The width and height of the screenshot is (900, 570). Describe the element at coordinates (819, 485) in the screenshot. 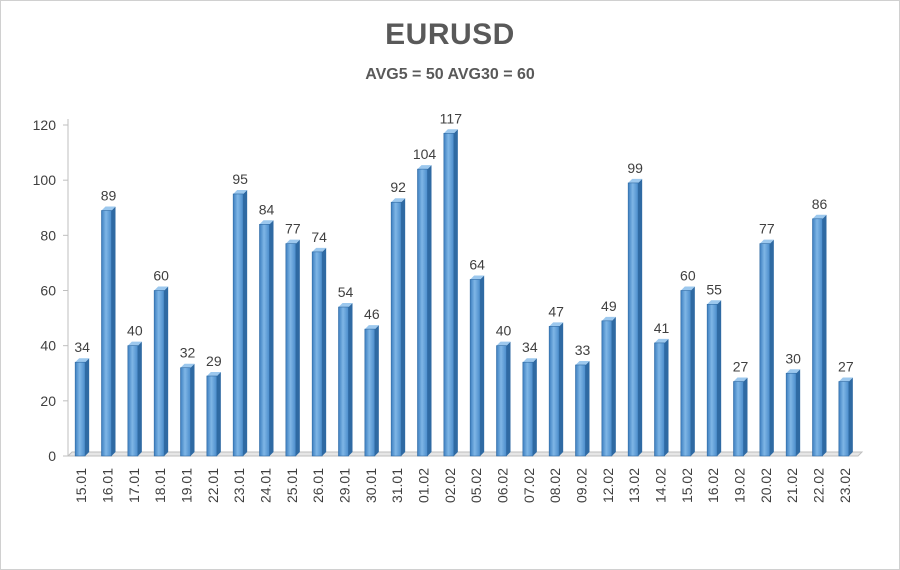

I see `x-tick-label: 22.02` at that location.